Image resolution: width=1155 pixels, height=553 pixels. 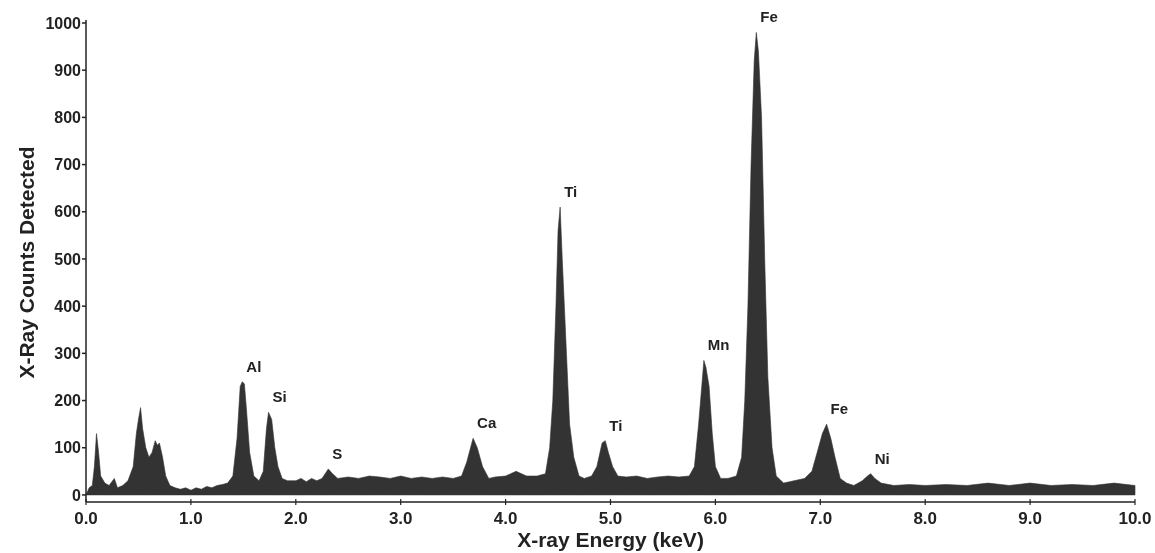 What do you see at coordinates (26, 262) in the screenshot?
I see `y-axis-title: X-Ray Counts Detected` at bounding box center [26, 262].